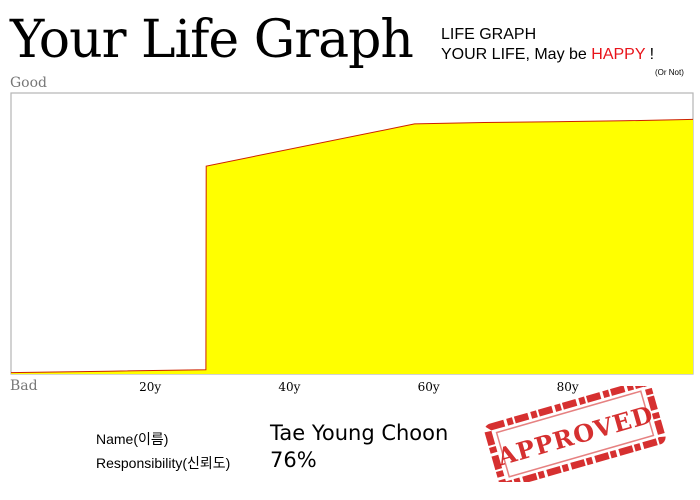  Describe the element at coordinates (289, 387) in the screenshot. I see `x-tick-label: 40y` at that location.